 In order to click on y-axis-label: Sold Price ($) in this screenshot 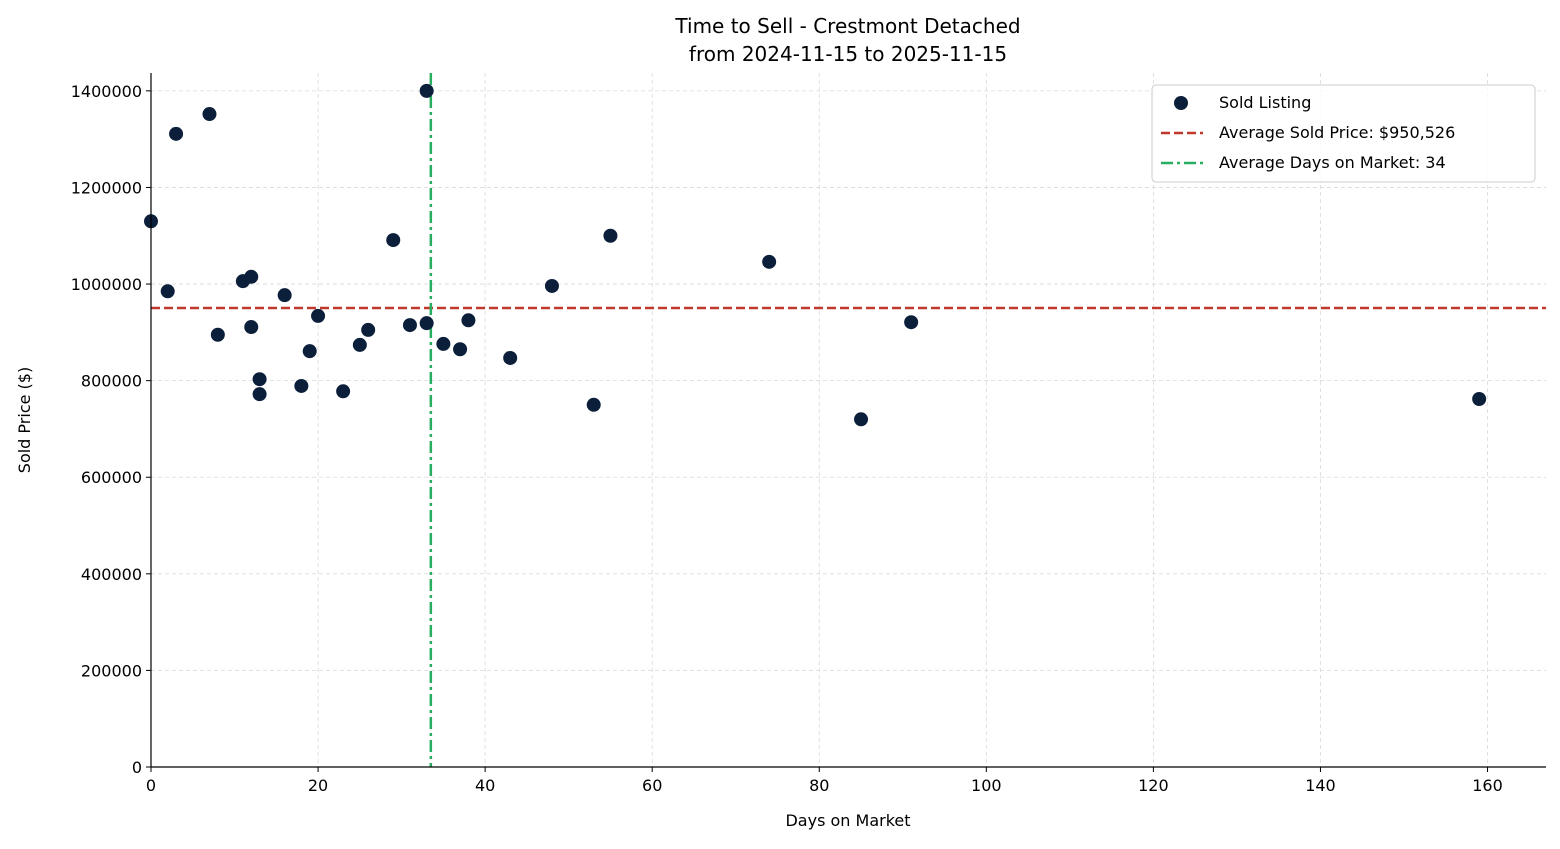, I will do `click(24, 420)`.